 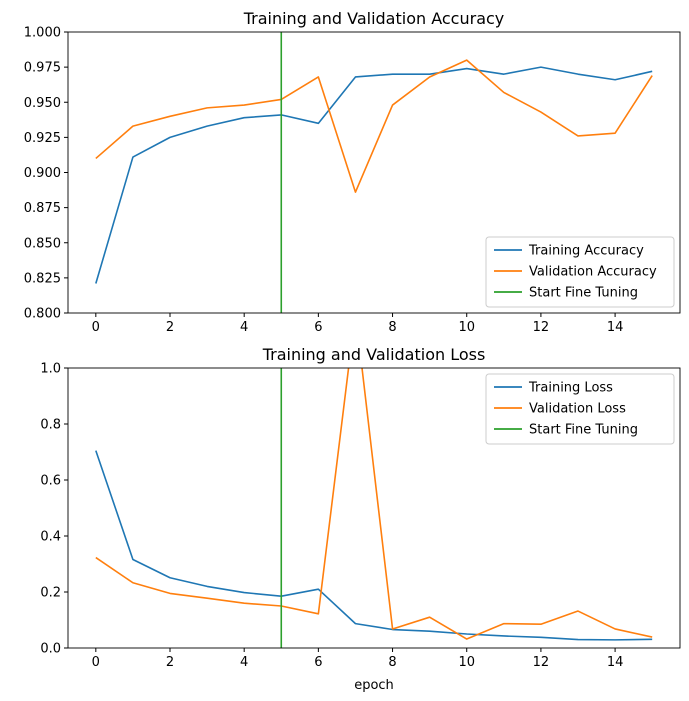 What do you see at coordinates (50, 593) in the screenshot?
I see `y-tick-label: 0.2` at bounding box center [50, 593].